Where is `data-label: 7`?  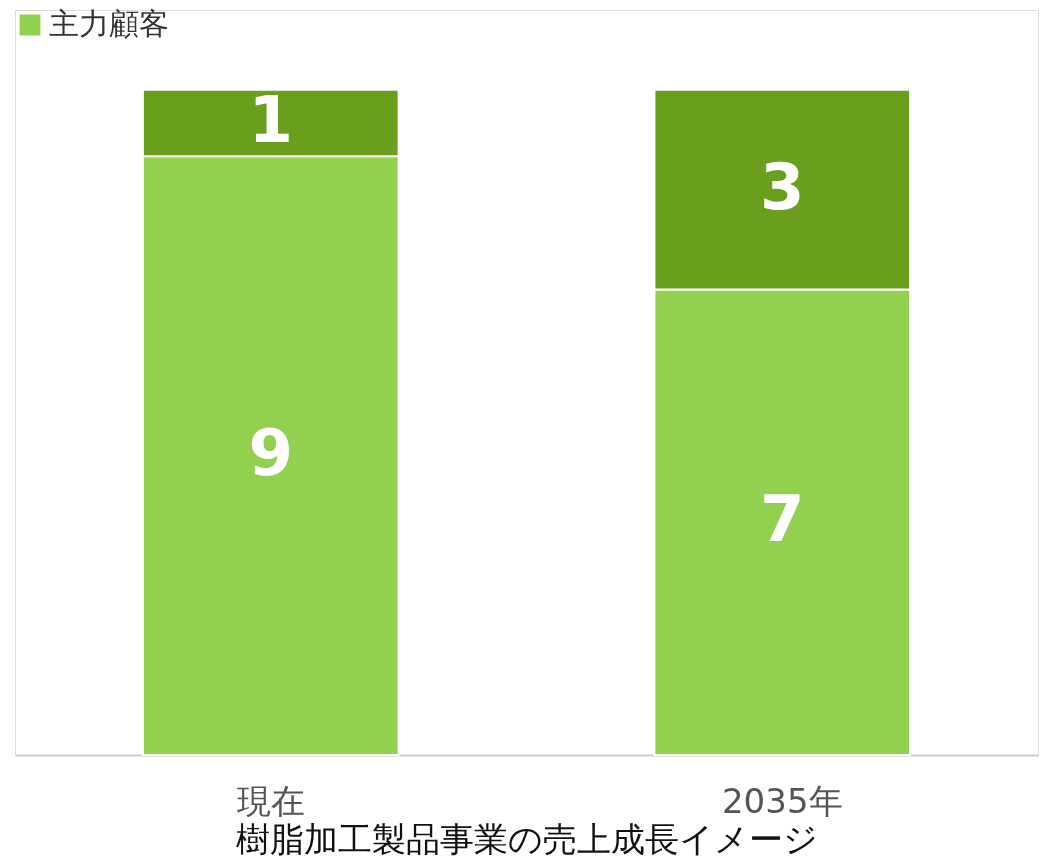
data-label: 7 is located at coordinates (782, 519).